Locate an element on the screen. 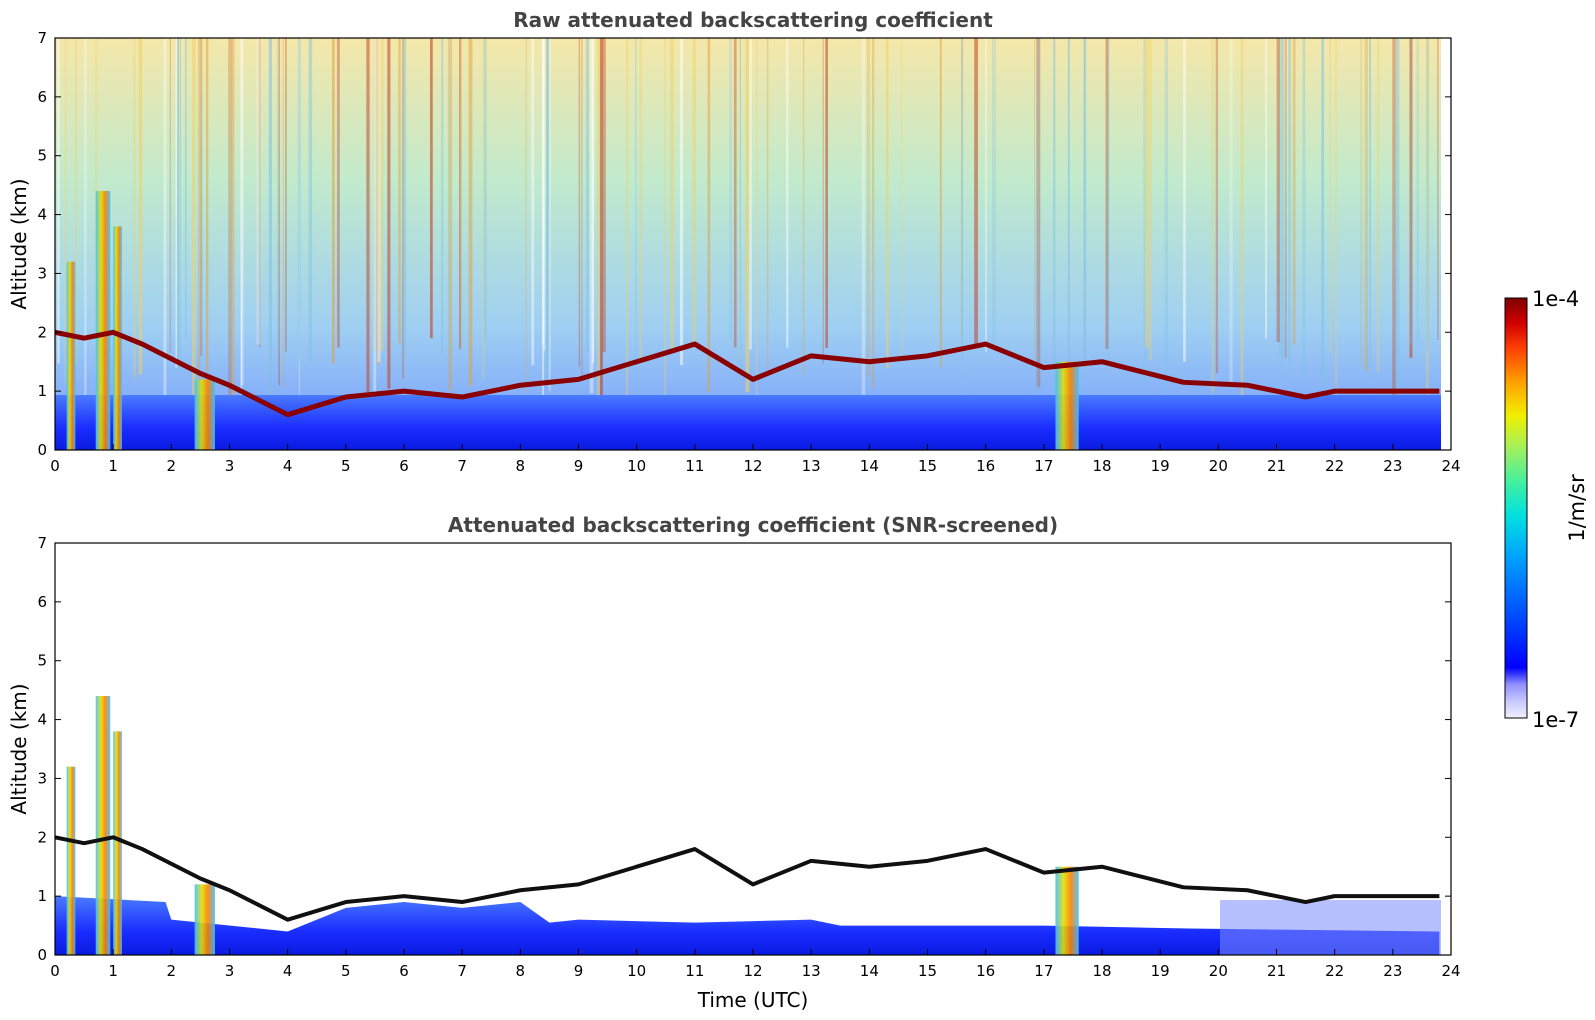 The width and height of the screenshot is (1595, 1020). screened-cloud-layer is located at coordinates (747, 878).